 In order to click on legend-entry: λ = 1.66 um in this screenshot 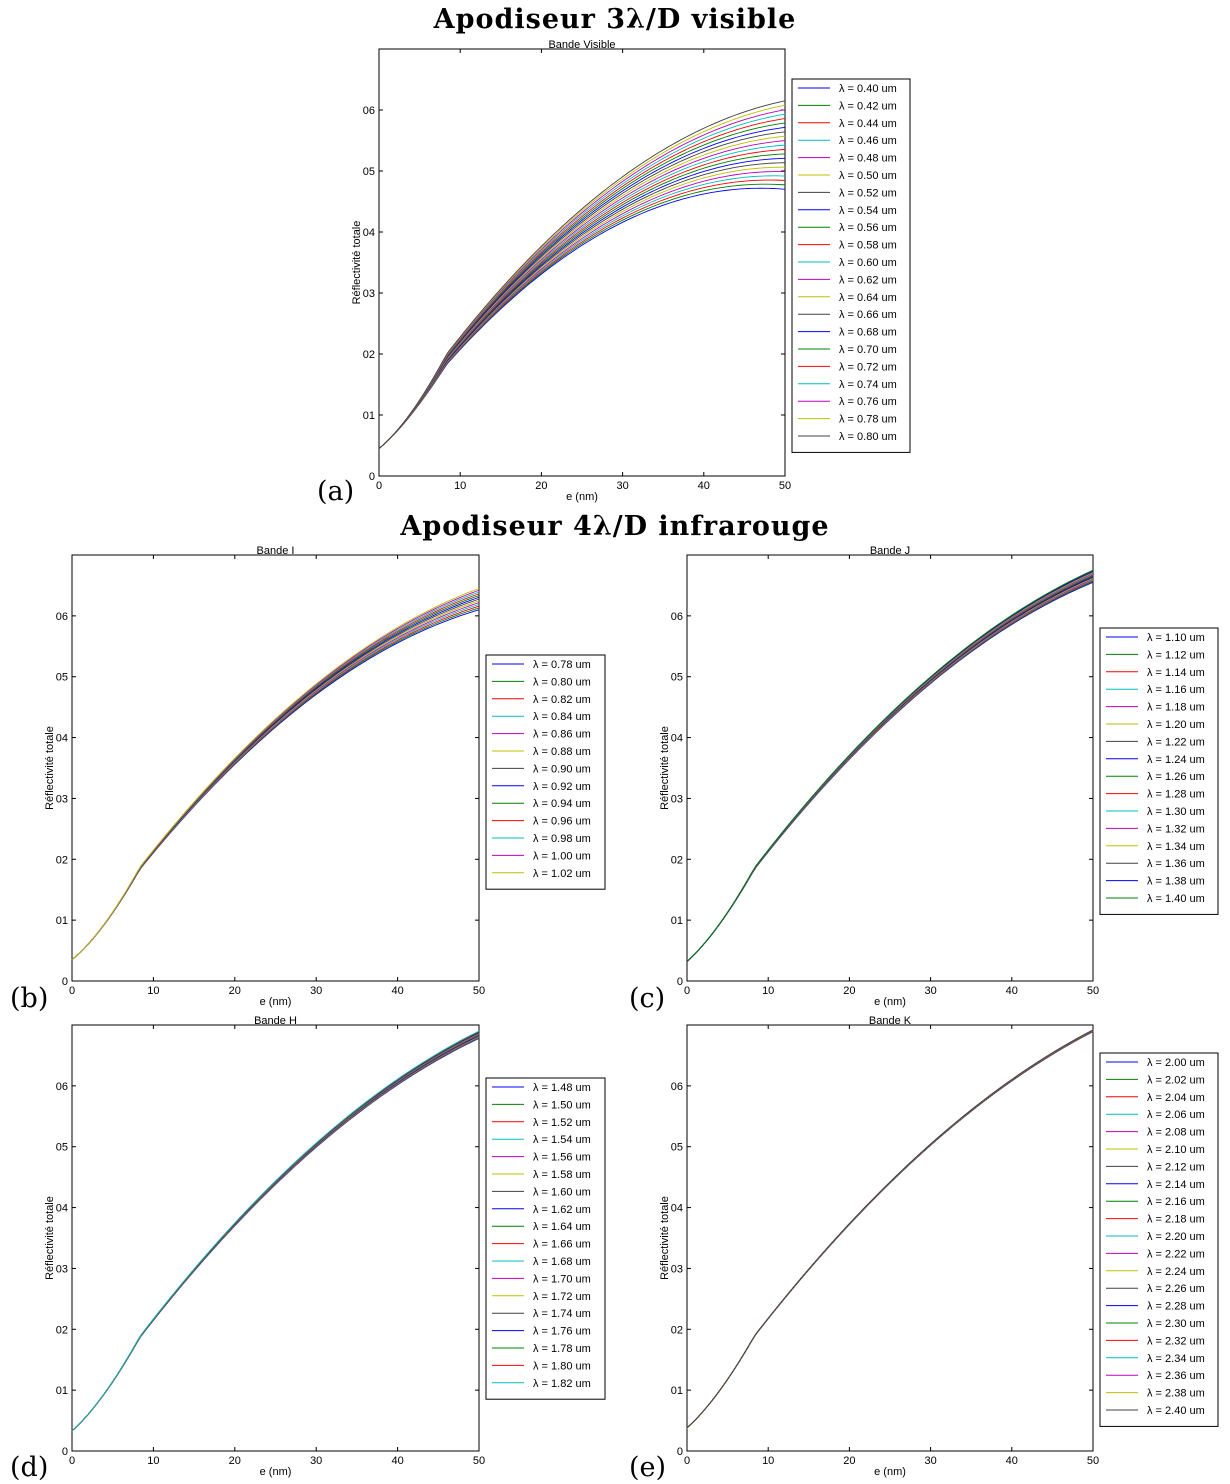, I will do `click(562, 1245)`.